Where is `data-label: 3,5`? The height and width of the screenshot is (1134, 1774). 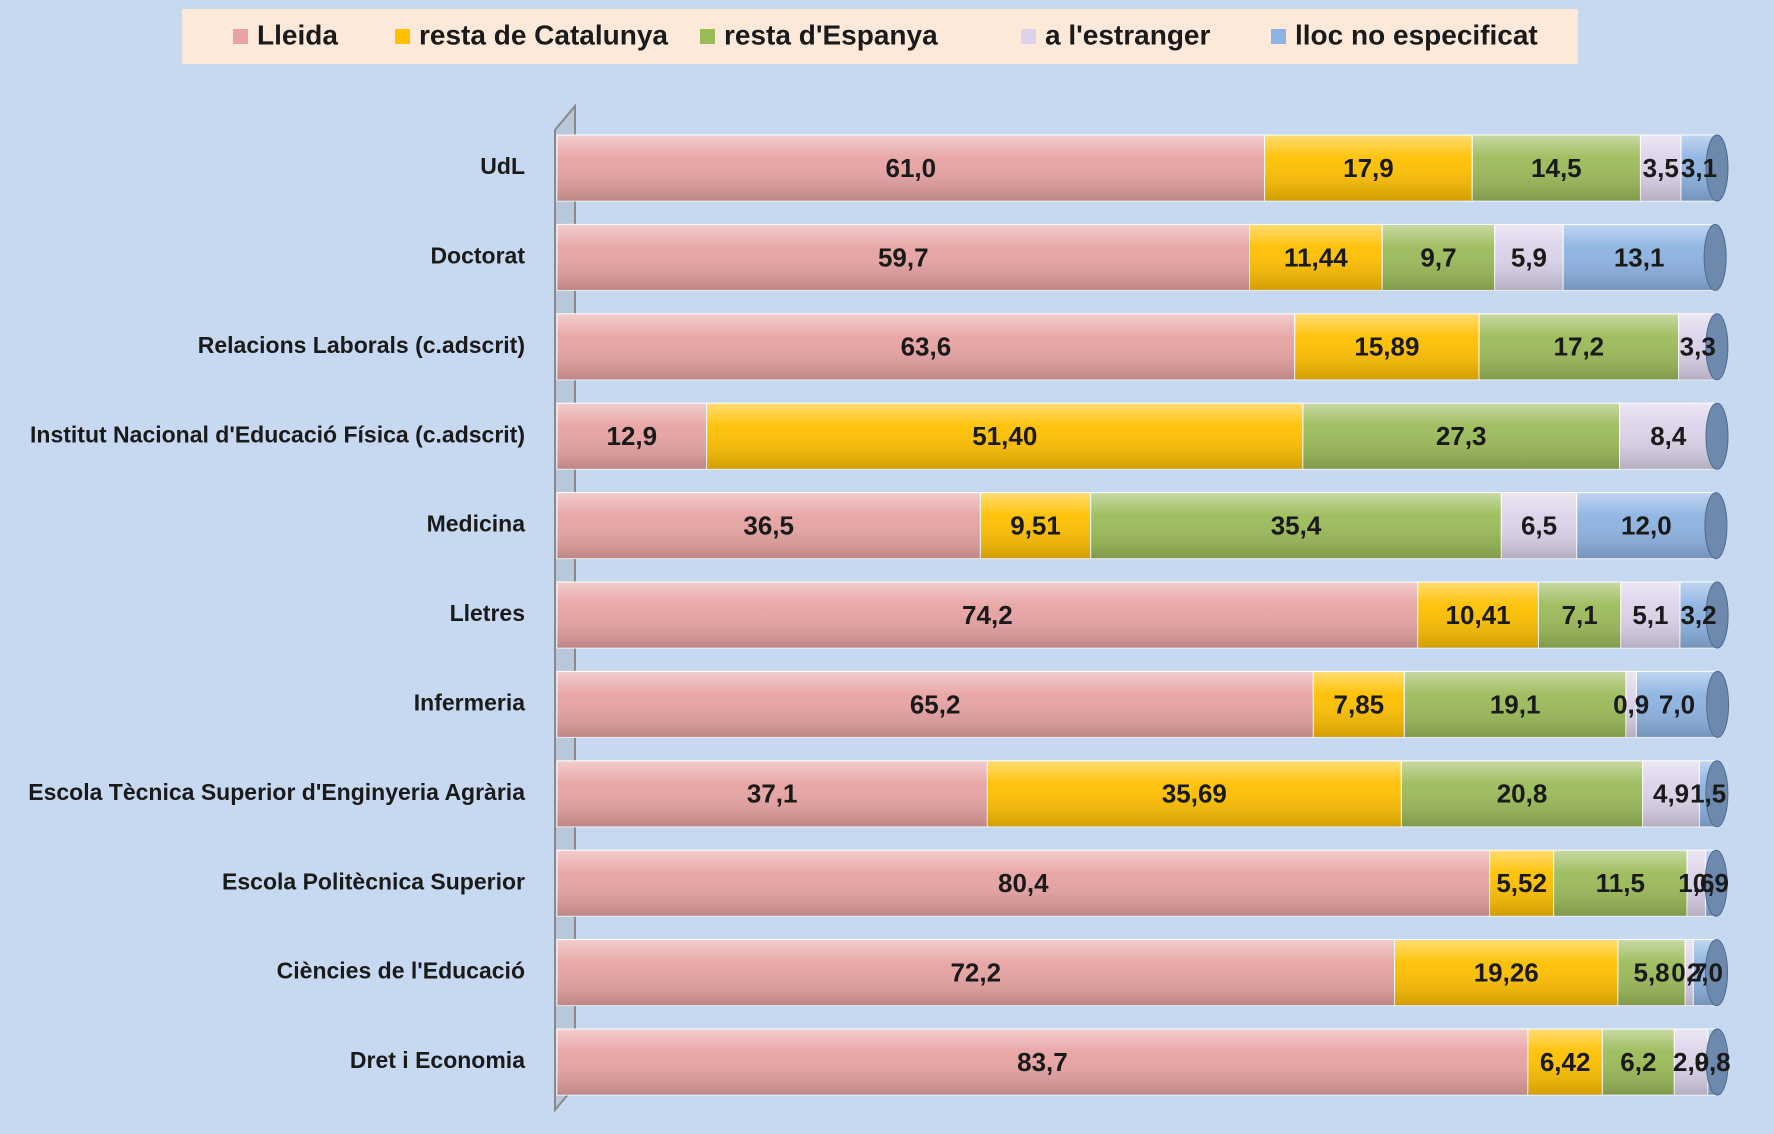 data-label: 3,5 is located at coordinates (1661, 168).